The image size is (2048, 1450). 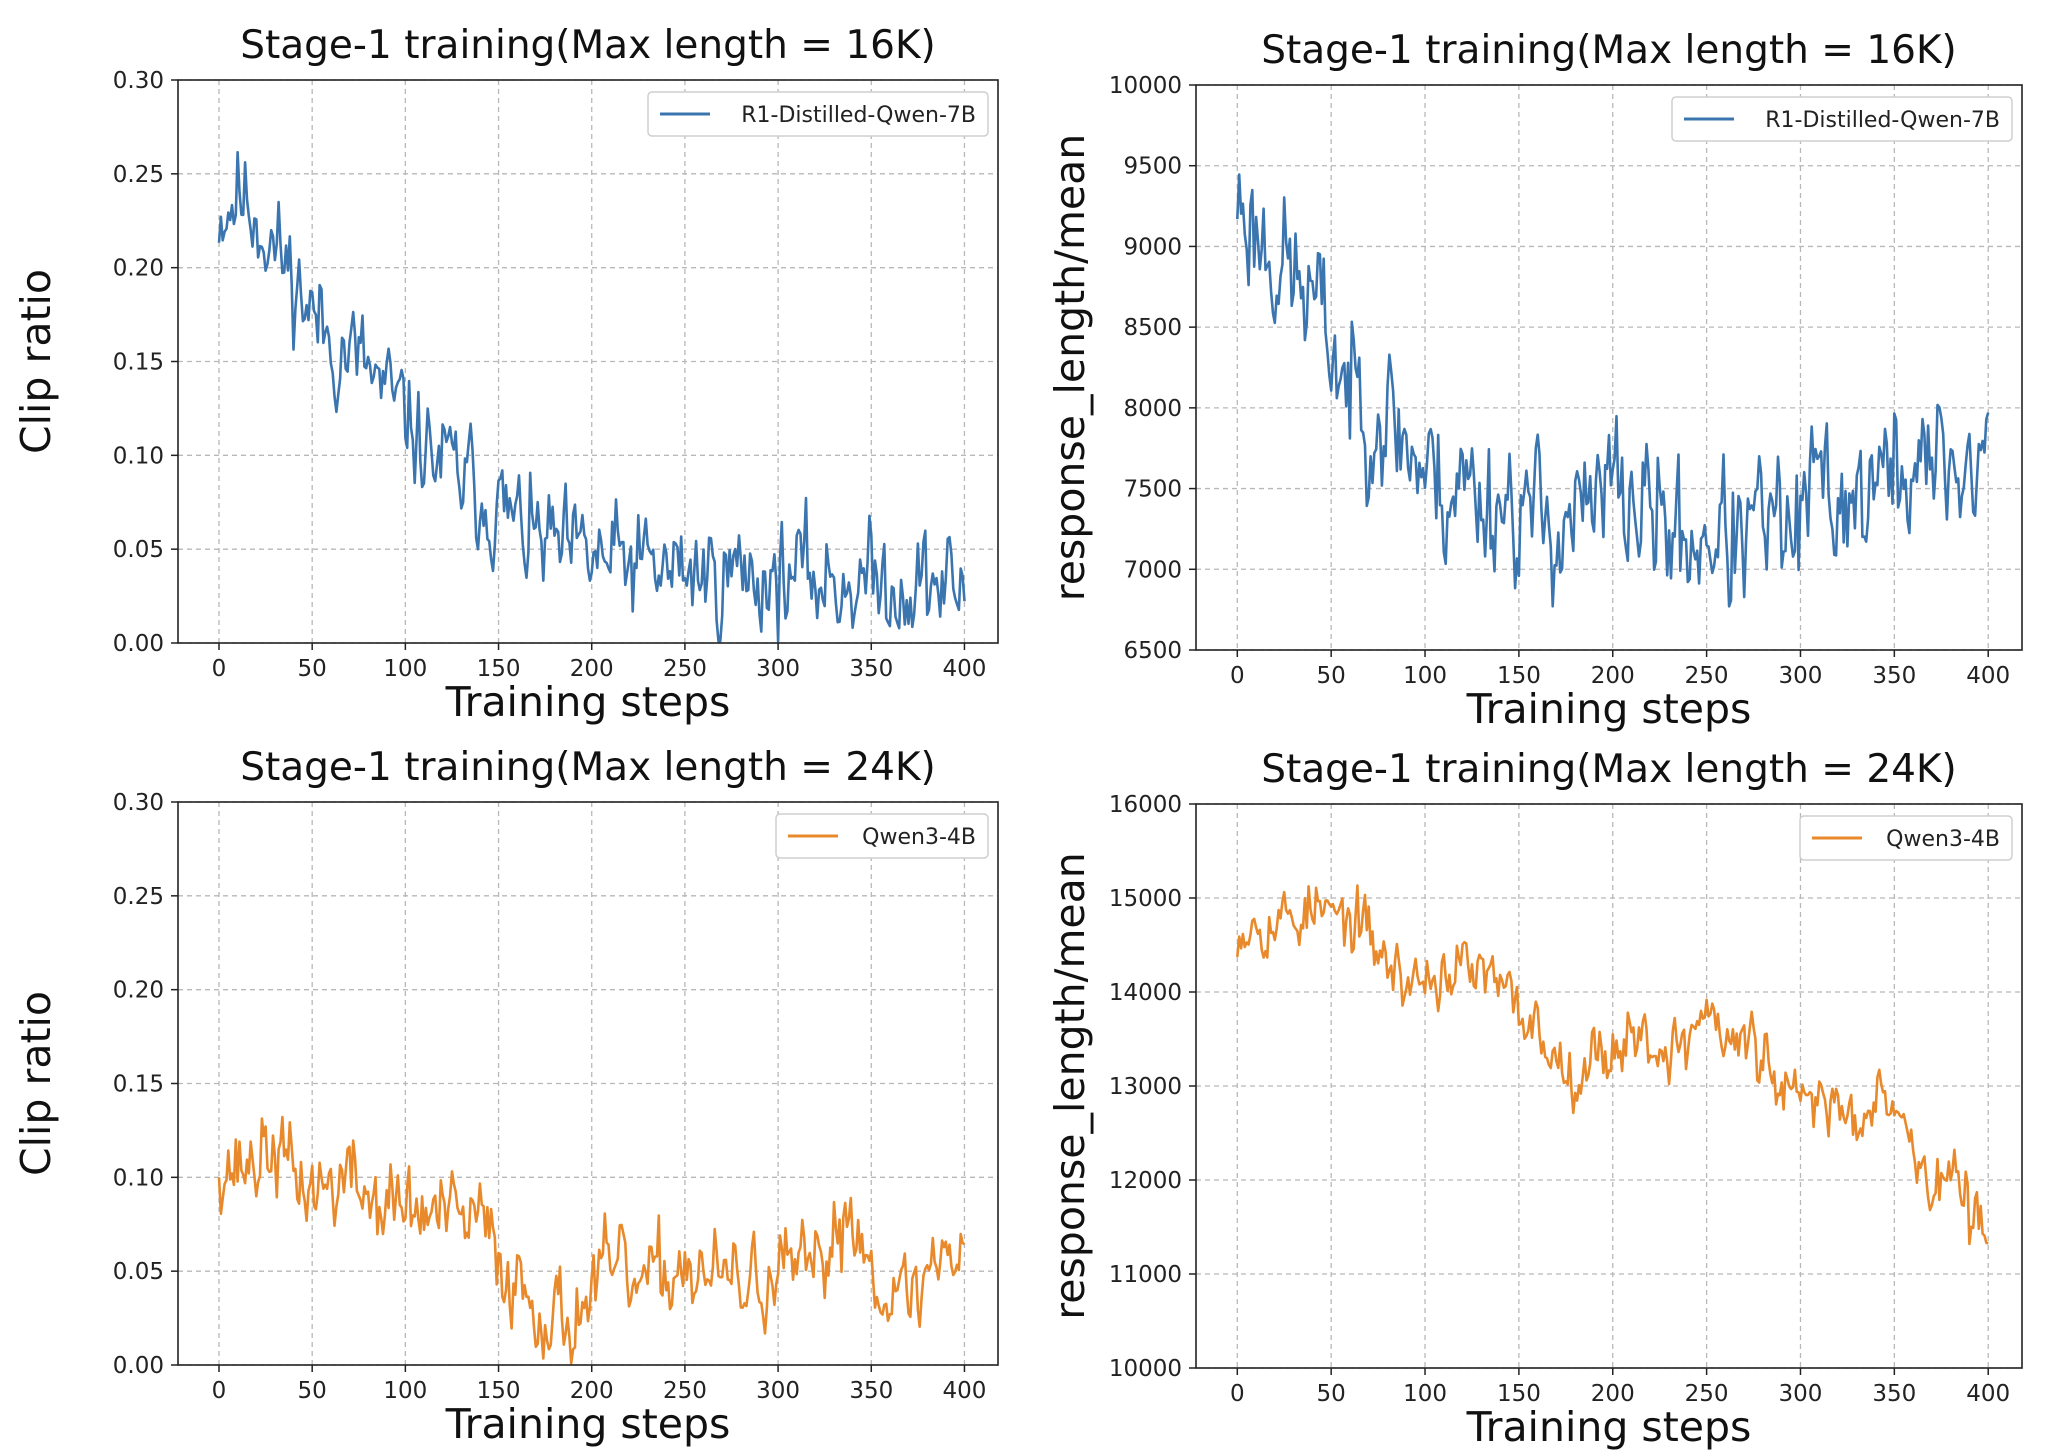 I want to click on chart-3-x-axis-label: Training steps, so click(x=588, y=1424).